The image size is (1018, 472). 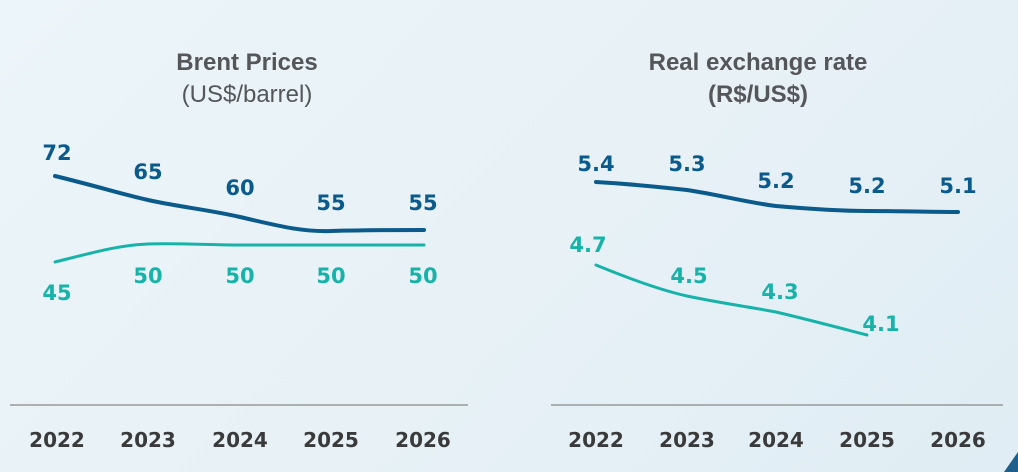 I want to click on exchange-chart-subtitle: (R$/US$), so click(x=758, y=94).